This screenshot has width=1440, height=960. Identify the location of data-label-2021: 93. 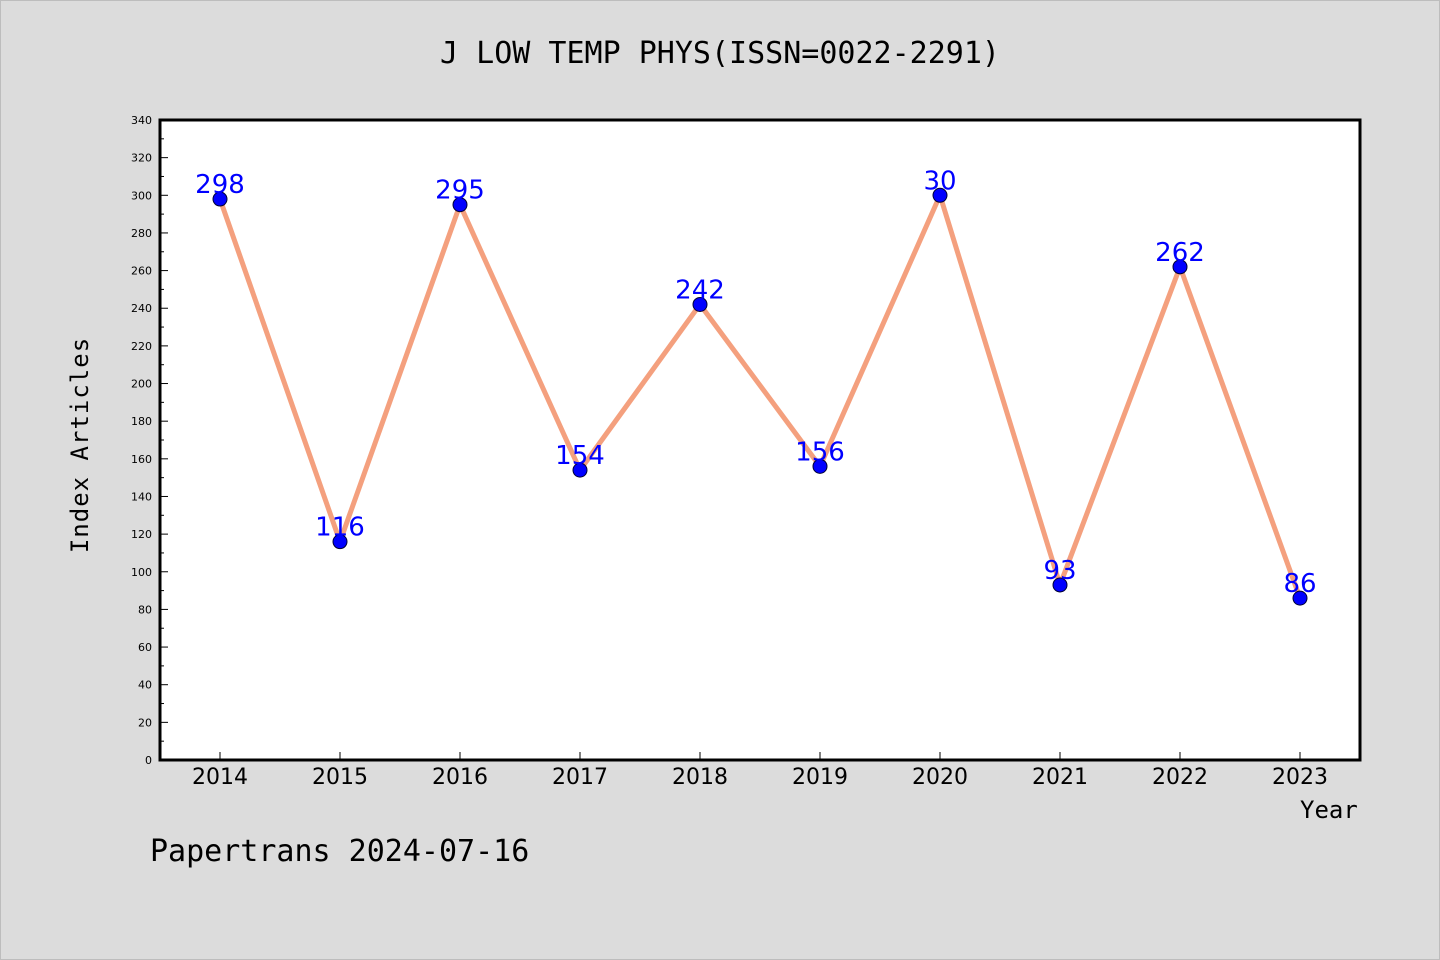
(1059, 571).